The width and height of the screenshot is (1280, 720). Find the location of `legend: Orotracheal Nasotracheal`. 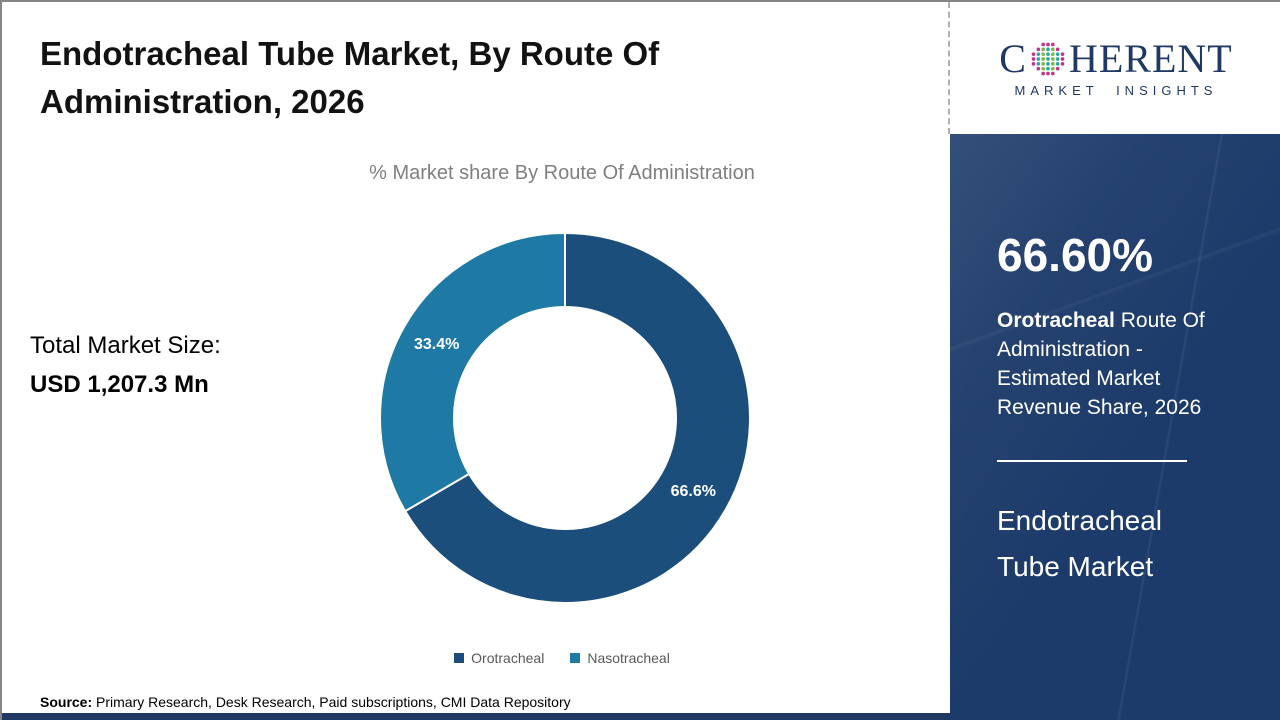

legend: Orotracheal Nasotracheal is located at coordinates (562, 658).